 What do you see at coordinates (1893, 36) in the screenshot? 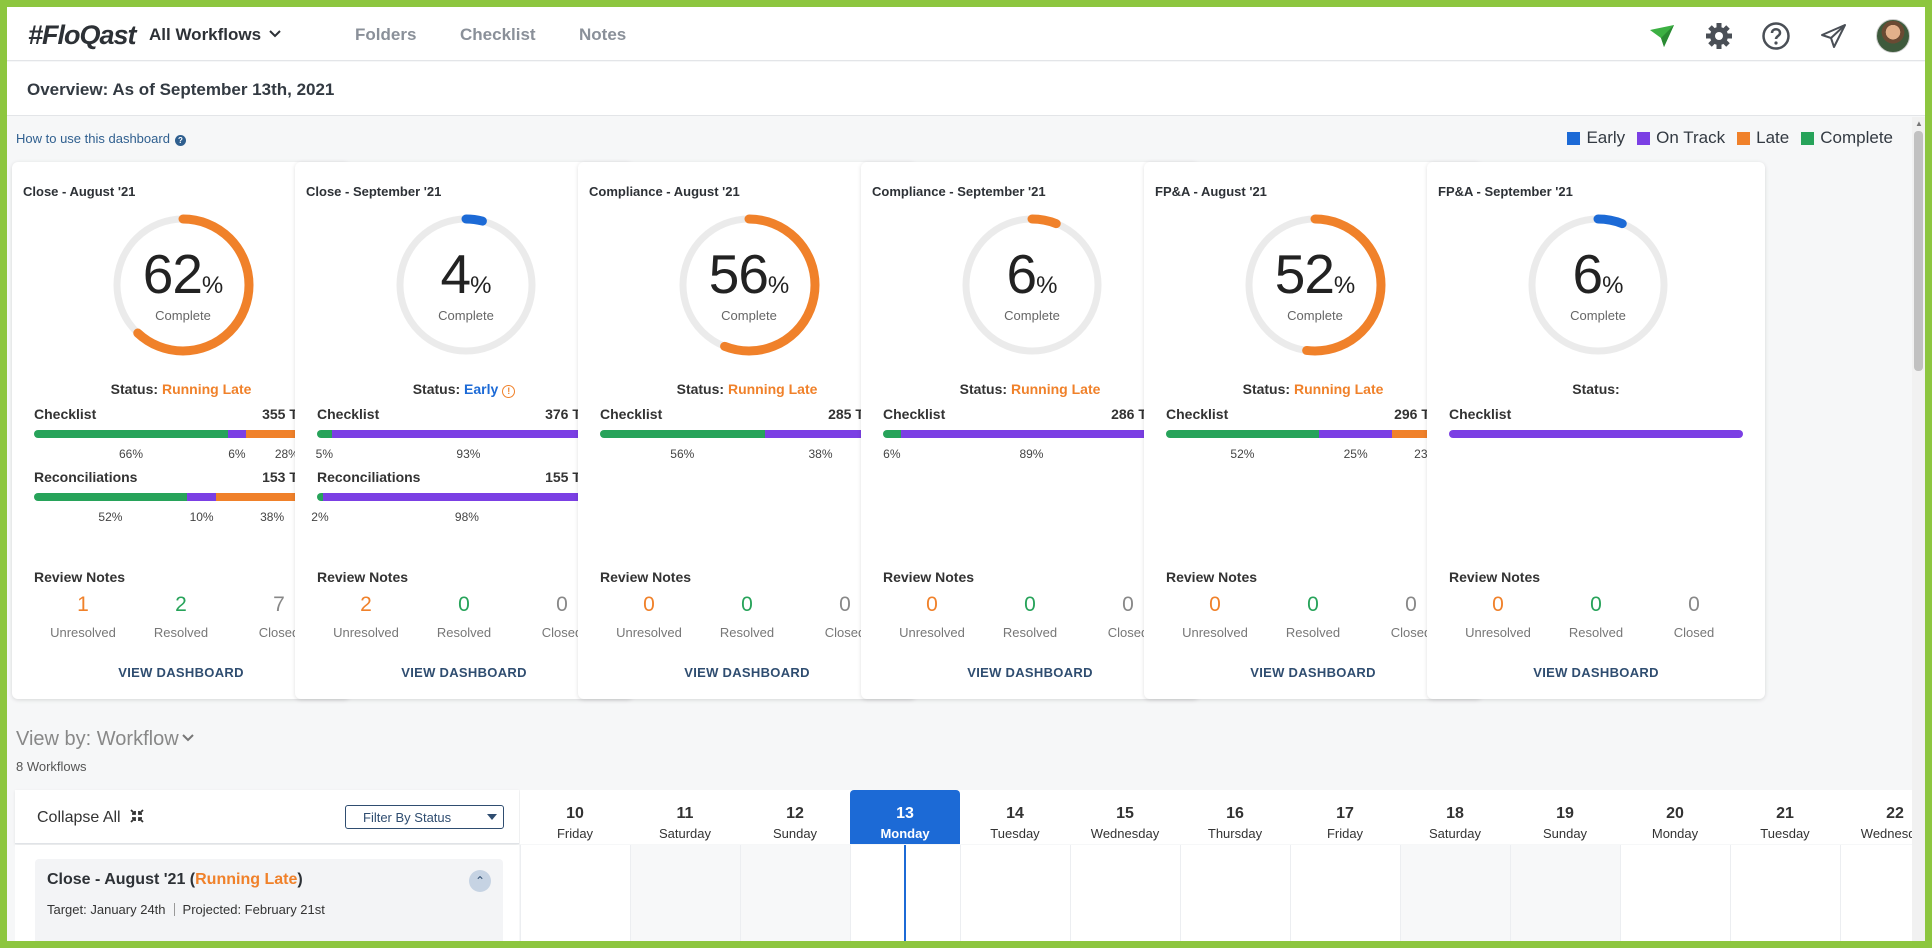
I see `user-avatar` at bounding box center [1893, 36].